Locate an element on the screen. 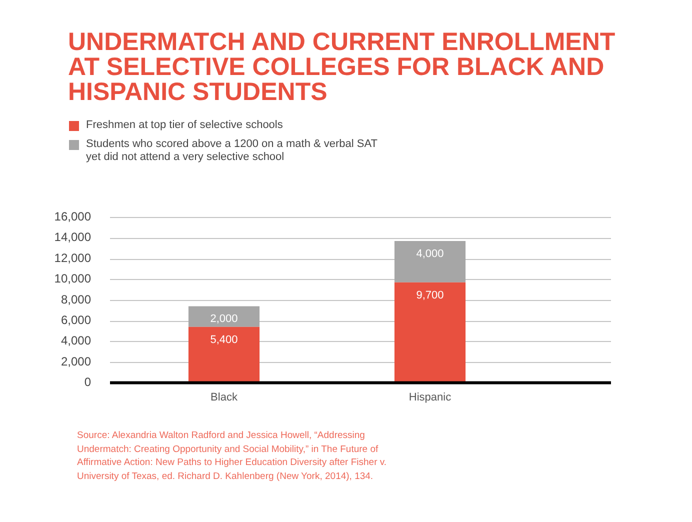 This screenshot has width=692, height=522. chart-title: UNDERMATCH AND CURRENT ENROLLMENT AT SELECTIVE COLLEGES FOR BLACK AND HISPANIC STUDENTS is located at coordinates (342, 67).